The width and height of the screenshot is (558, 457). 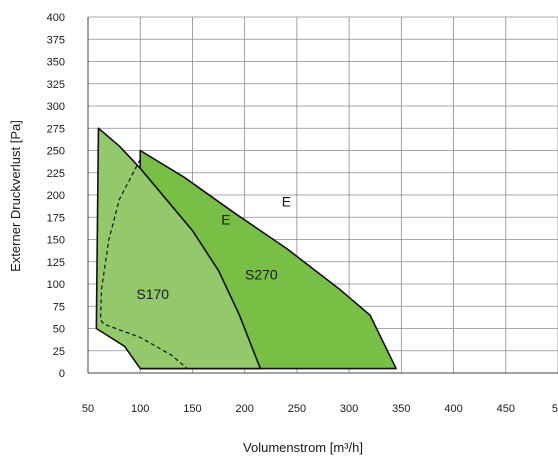 What do you see at coordinates (56, 18) in the screenshot?
I see `y-tick-label: 400` at bounding box center [56, 18].